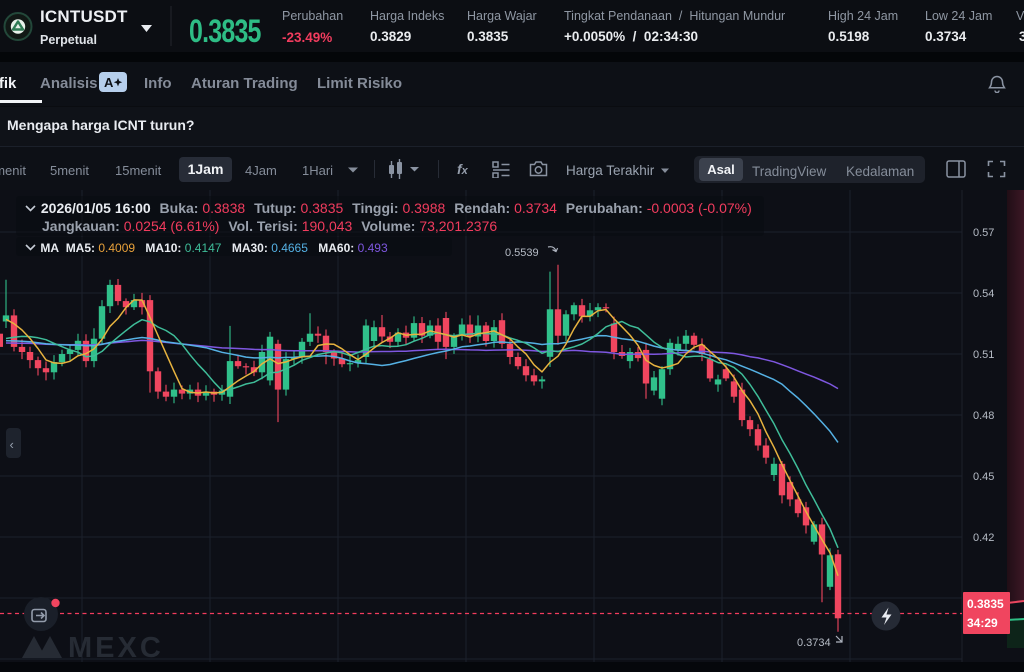 The height and width of the screenshot is (672, 1024). Describe the element at coordinates (522, 253) in the screenshot. I see `svg-text: 0.5539` at that location.